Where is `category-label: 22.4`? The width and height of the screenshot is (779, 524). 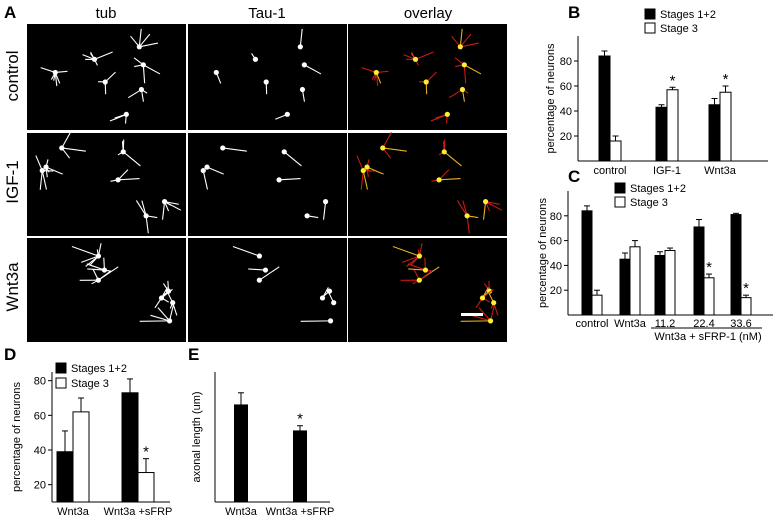
category-label: 22.4 is located at coordinates (703, 324).